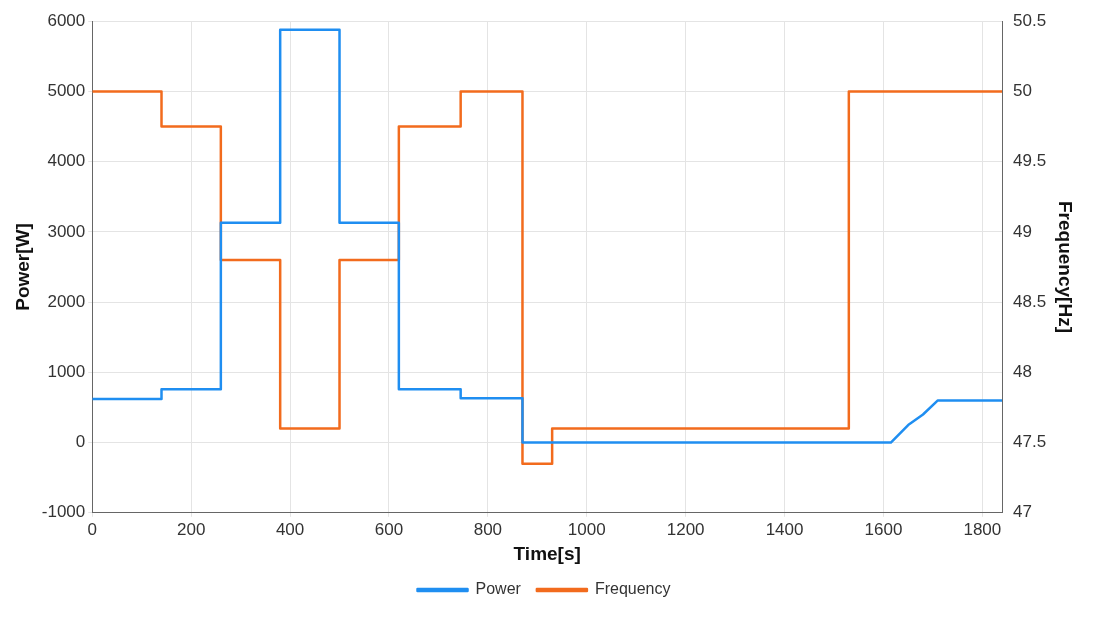 This screenshot has height=619, width=1097. Describe the element at coordinates (632, 589) in the screenshot. I see `legend-label: Frequency` at that location.